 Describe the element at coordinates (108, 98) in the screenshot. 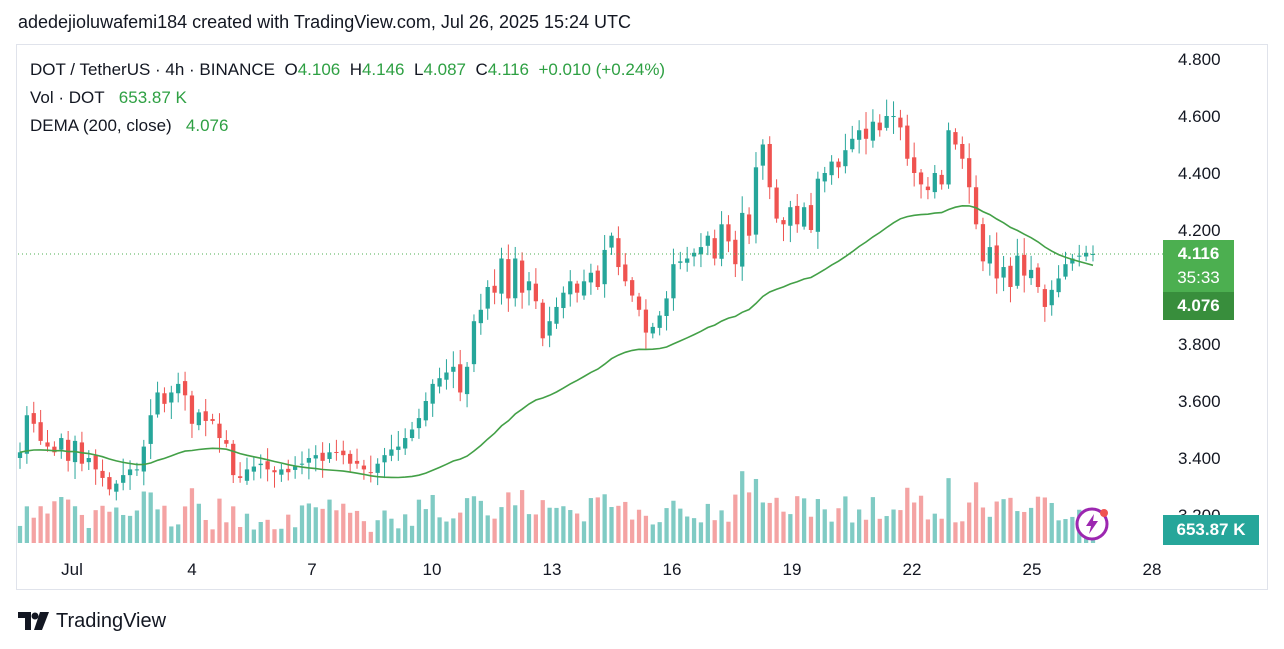

I see `legend-volume: Vol · DOT 653.87 K` at that location.